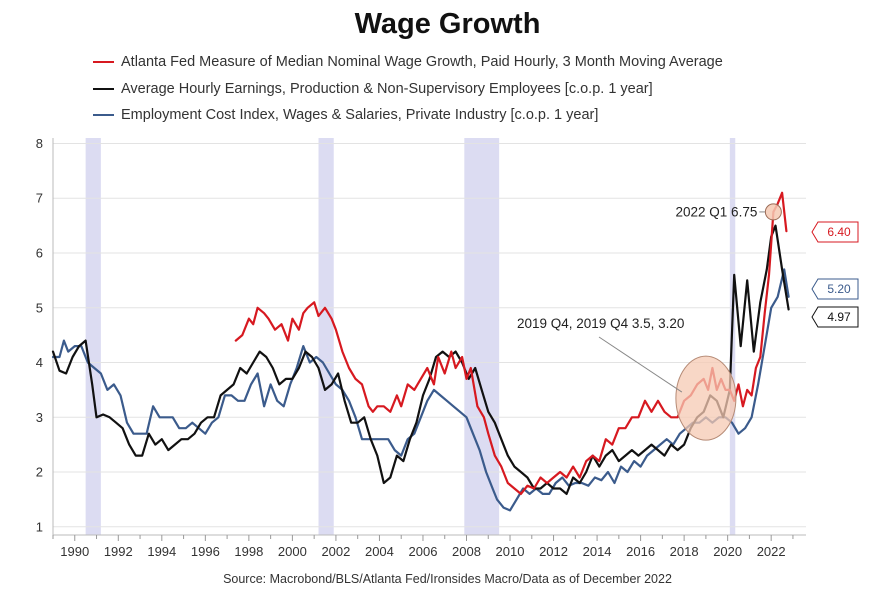 The width and height of the screenshot is (895, 609). What do you see at coordinates (773, 212) in the screenshot?
I see `callout-marker` at bounding box center [773, 212].